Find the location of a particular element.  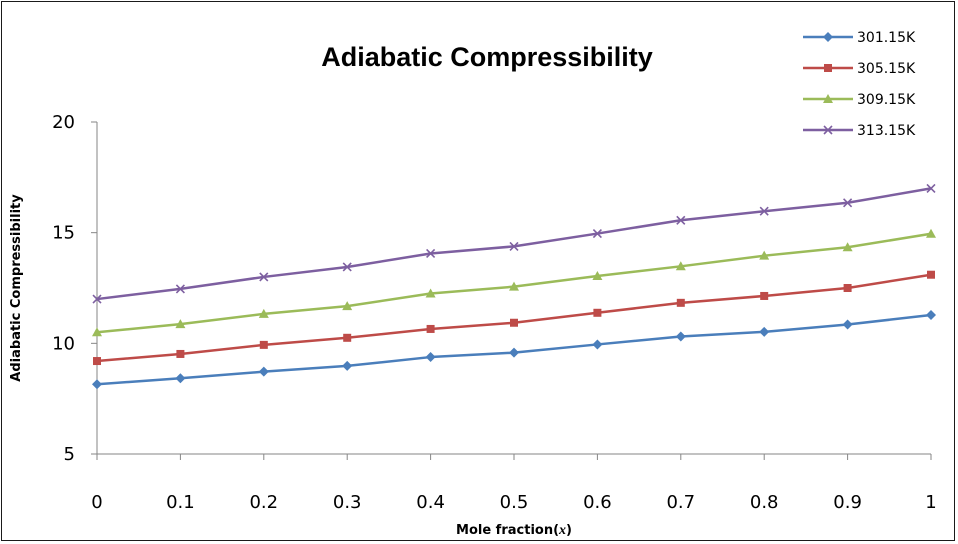

x-tick-label: 0.5 is located at coordinates (514, 502).